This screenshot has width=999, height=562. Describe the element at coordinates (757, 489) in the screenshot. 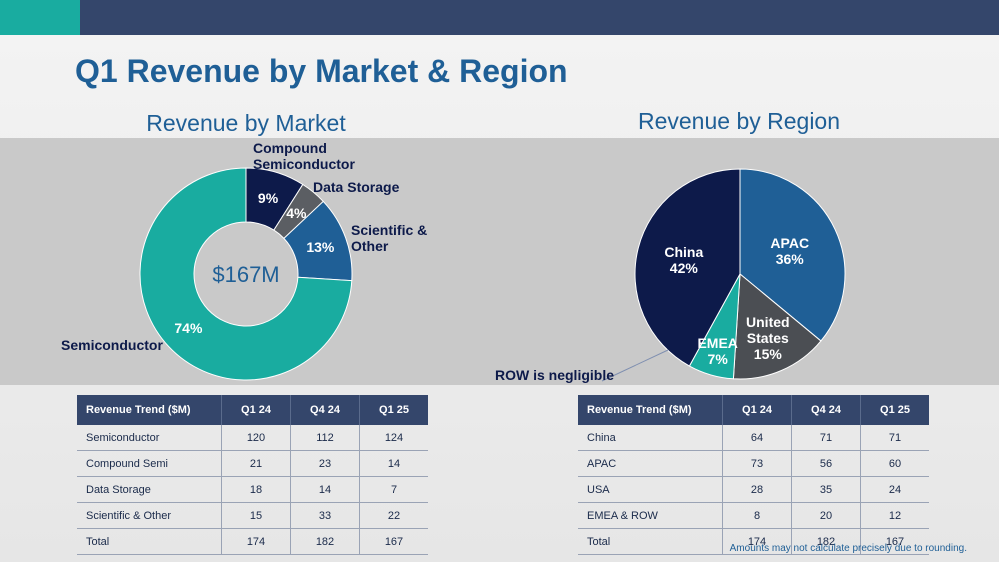

I see `cell: 28` at that location.